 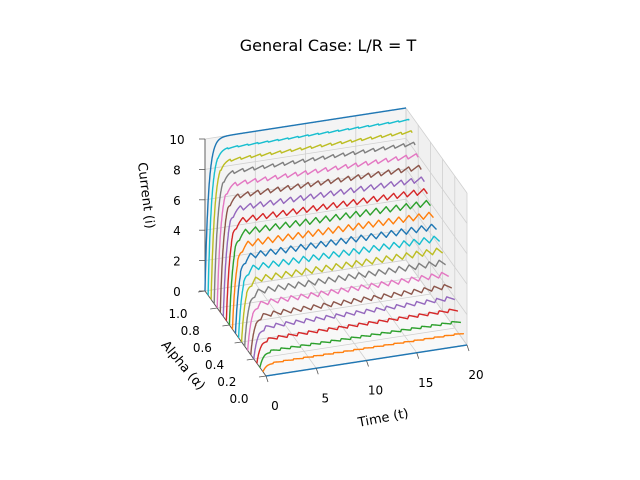 I want to click on x-tick-label: 0, so click(x=275, y=406).